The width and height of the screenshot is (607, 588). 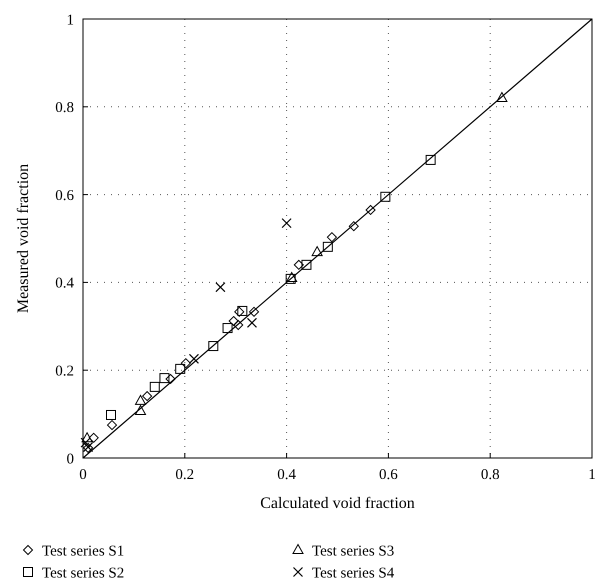 What do you see at coordinates (388, 475) in the screenshot?
I see `x-tick-label: 0.6` at bounding box center [388, 475].